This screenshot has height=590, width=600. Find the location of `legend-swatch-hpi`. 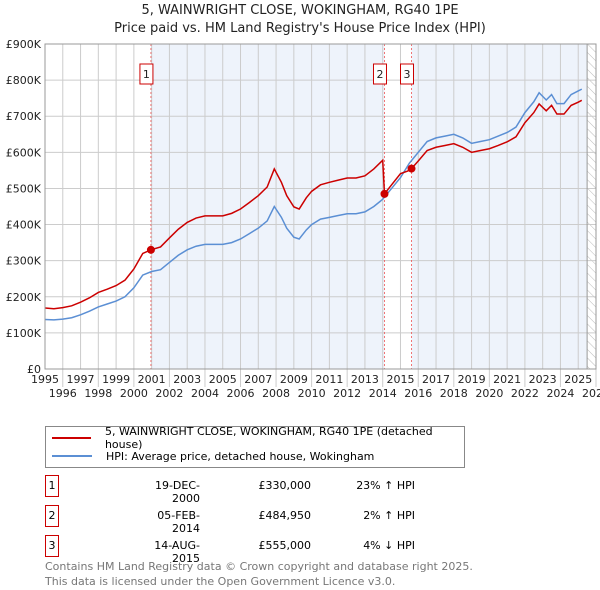

legend-swatch-hpi is located at coordinates (72, 456).